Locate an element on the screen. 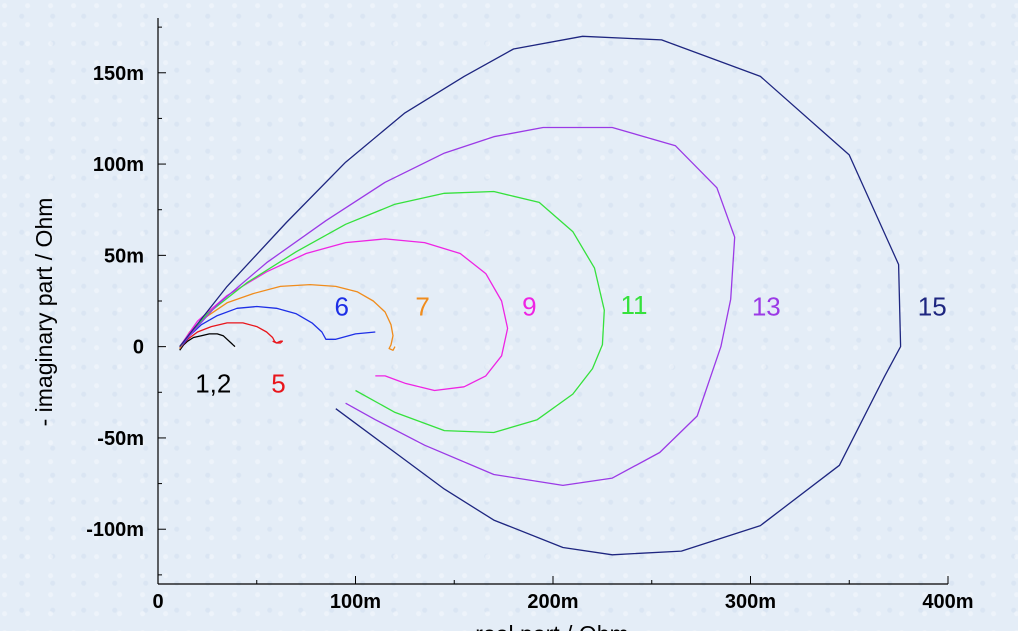 The width and height of the screenshot is (1018, 631). series-label-6: 6 is located at coordinates (341, 307).